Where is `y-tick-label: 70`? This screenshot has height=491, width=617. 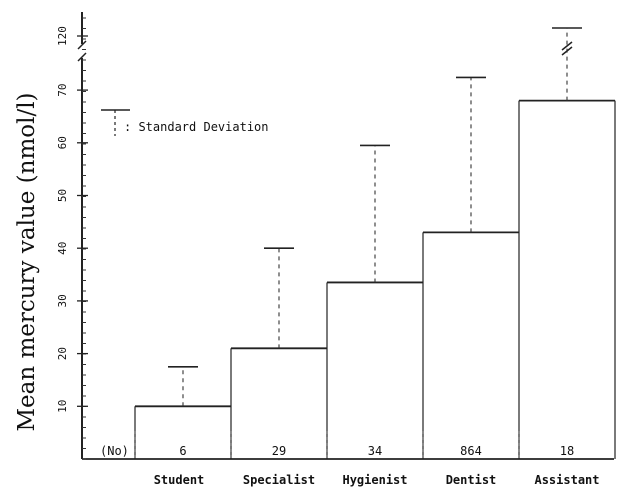
y-tick-label: 70 is located at coordinates (62, 89).